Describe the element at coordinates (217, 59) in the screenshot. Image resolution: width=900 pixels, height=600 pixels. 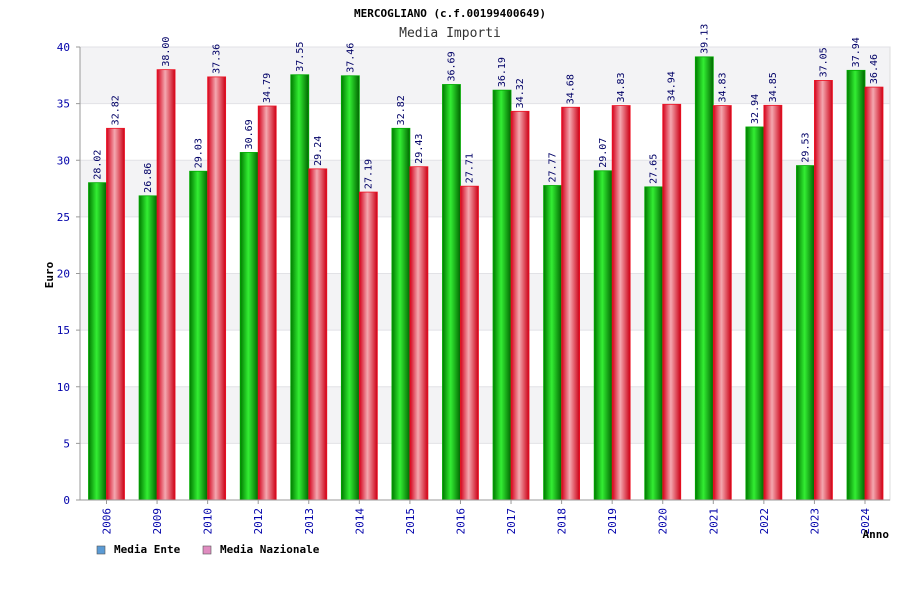
I see `data-label: 37.36` at that location.